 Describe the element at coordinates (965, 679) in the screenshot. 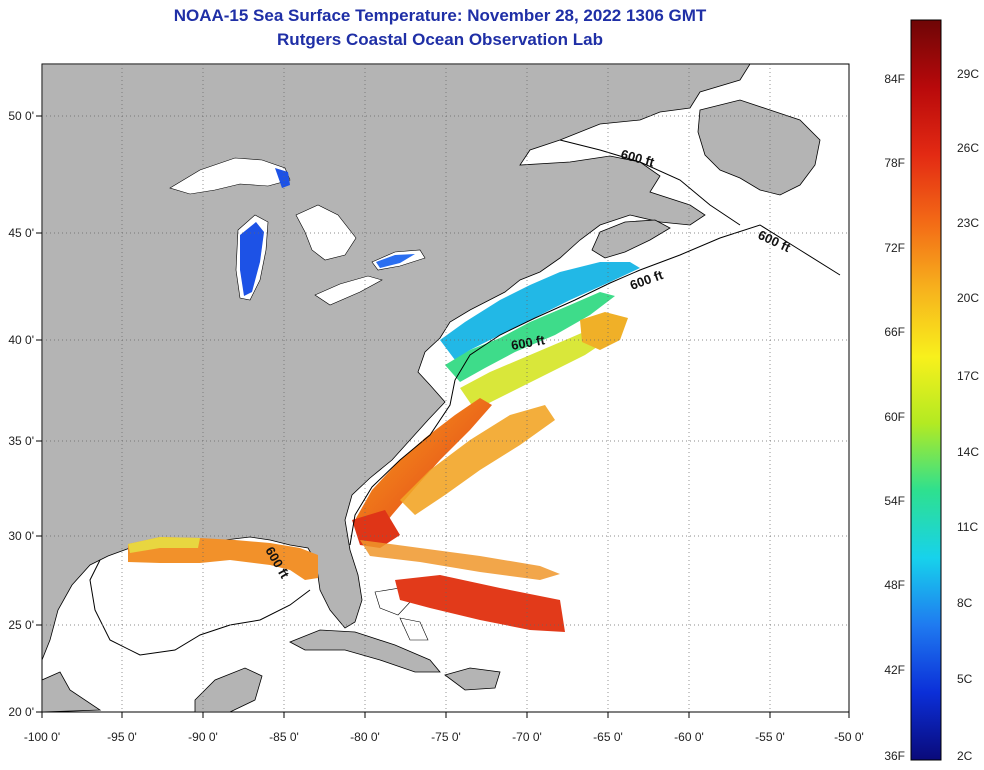

I see `colorbar-label-c: 5C` at that location.